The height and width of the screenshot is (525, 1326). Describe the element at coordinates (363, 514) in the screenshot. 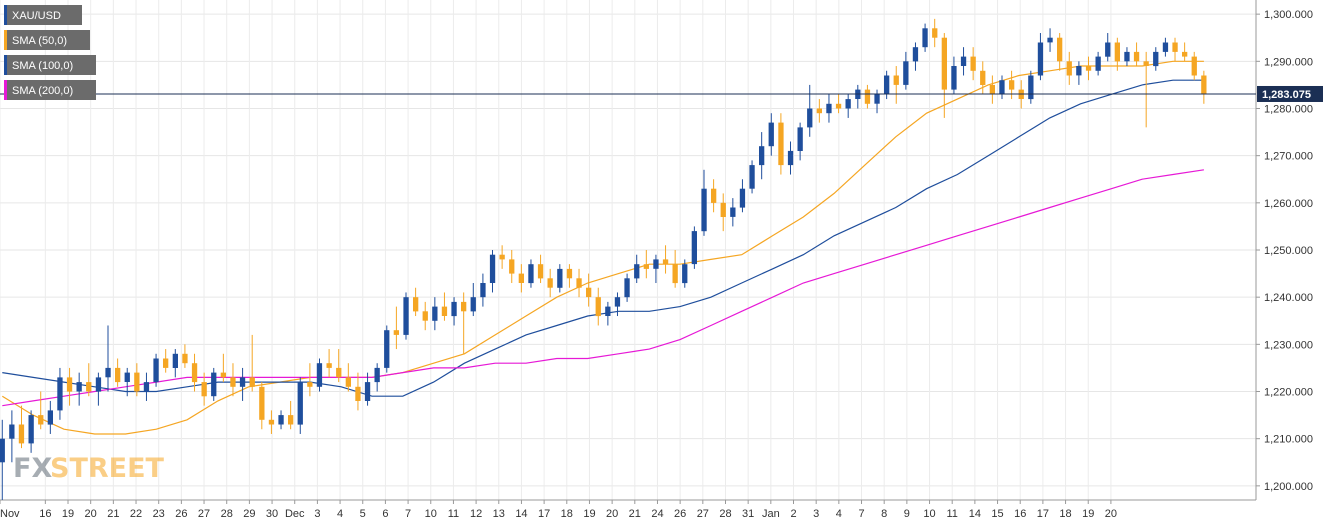

I see `x-tick-label: 5` at that location.